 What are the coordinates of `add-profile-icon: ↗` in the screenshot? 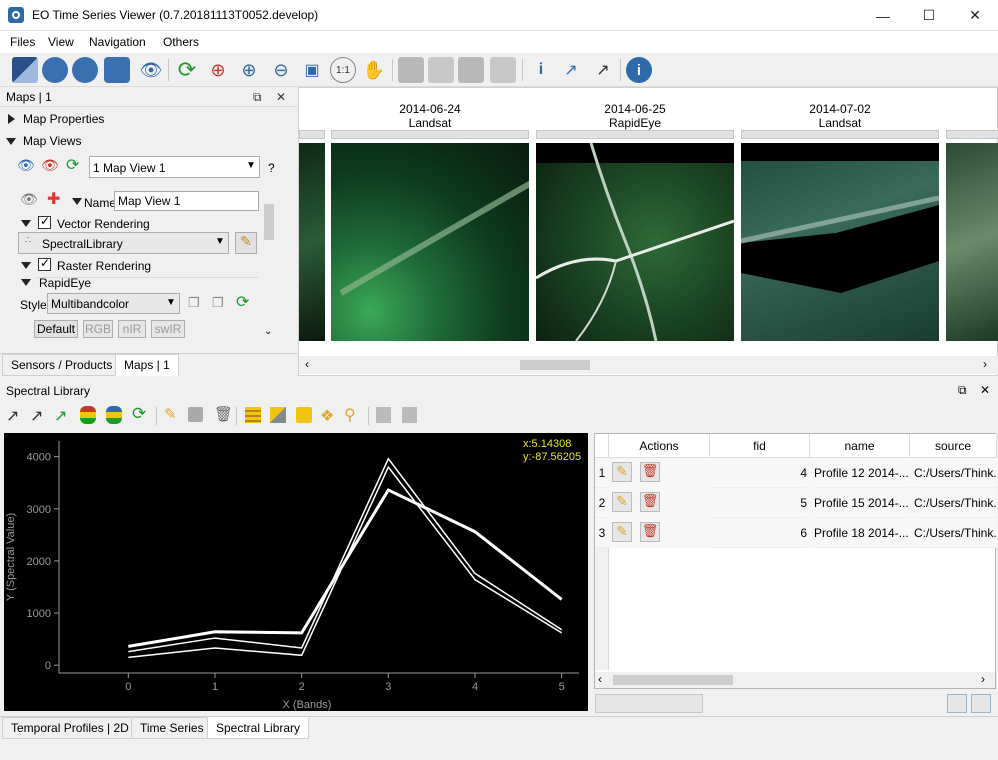 It's located at (13, 416).